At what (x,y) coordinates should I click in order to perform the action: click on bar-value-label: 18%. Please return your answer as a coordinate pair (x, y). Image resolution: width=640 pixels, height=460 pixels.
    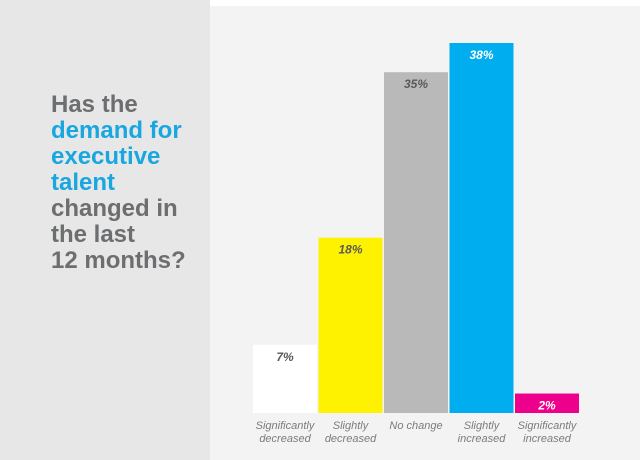
    Looking at the image, I should click on (350, 250).